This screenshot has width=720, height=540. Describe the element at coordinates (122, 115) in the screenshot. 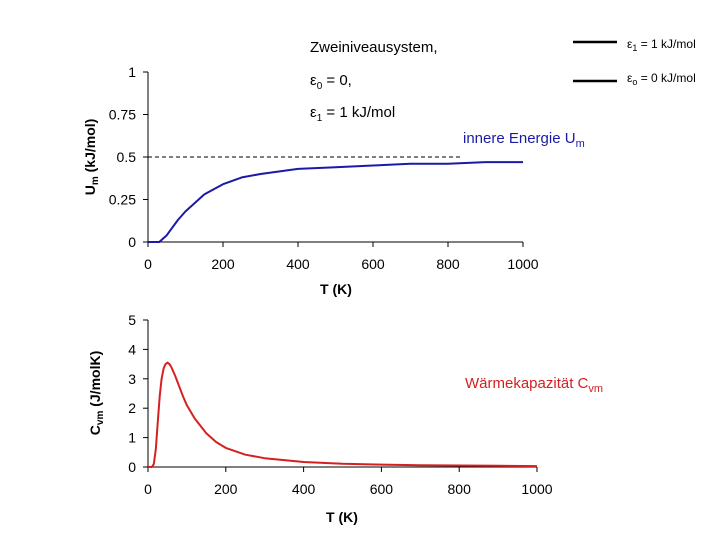

I see `y-tick-label: 0.75` at that location.